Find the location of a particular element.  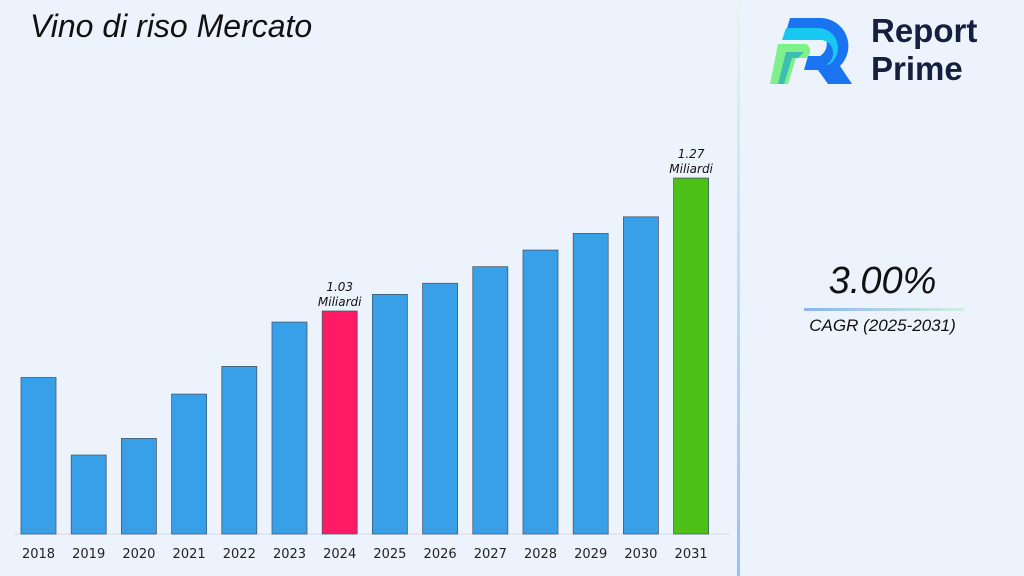

x-tick-label: 2027 is located at coordinates (490, 554).